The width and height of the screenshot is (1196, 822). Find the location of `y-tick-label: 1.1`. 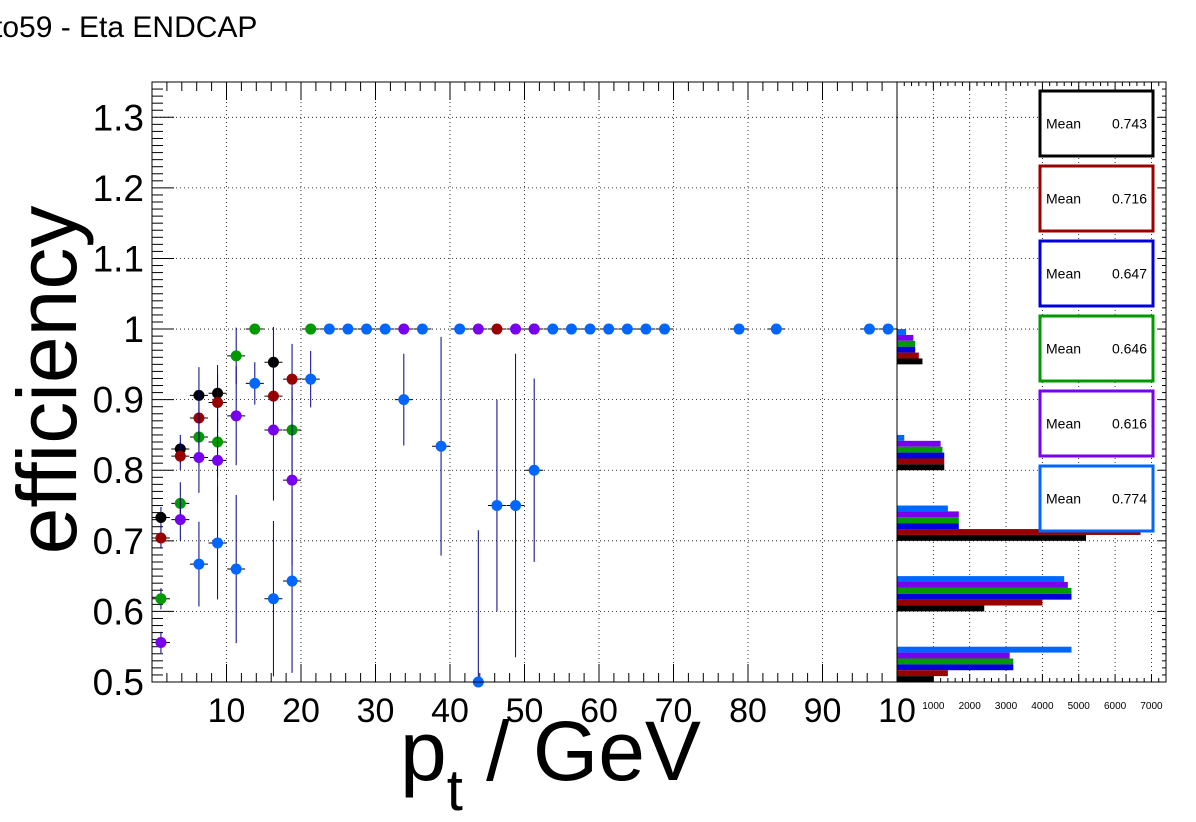

y-tick-label: 1.1 is located at coordinates (118, 258).